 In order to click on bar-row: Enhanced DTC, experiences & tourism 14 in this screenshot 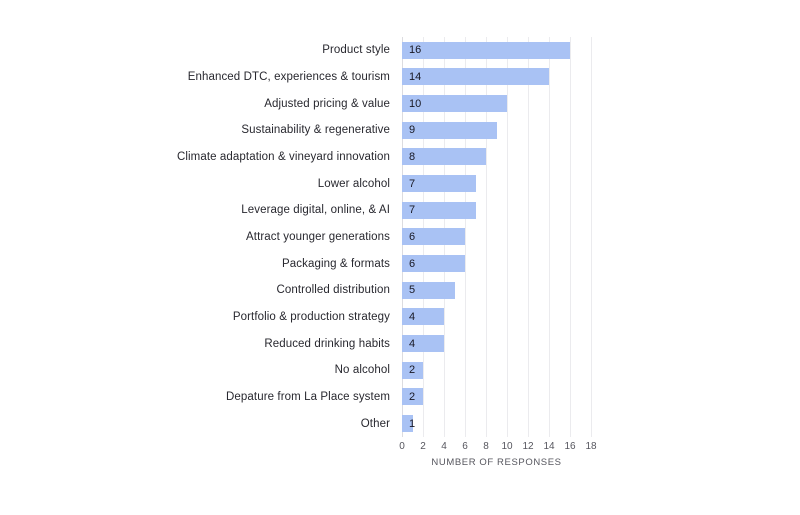, I will do `click(400, 77)`.